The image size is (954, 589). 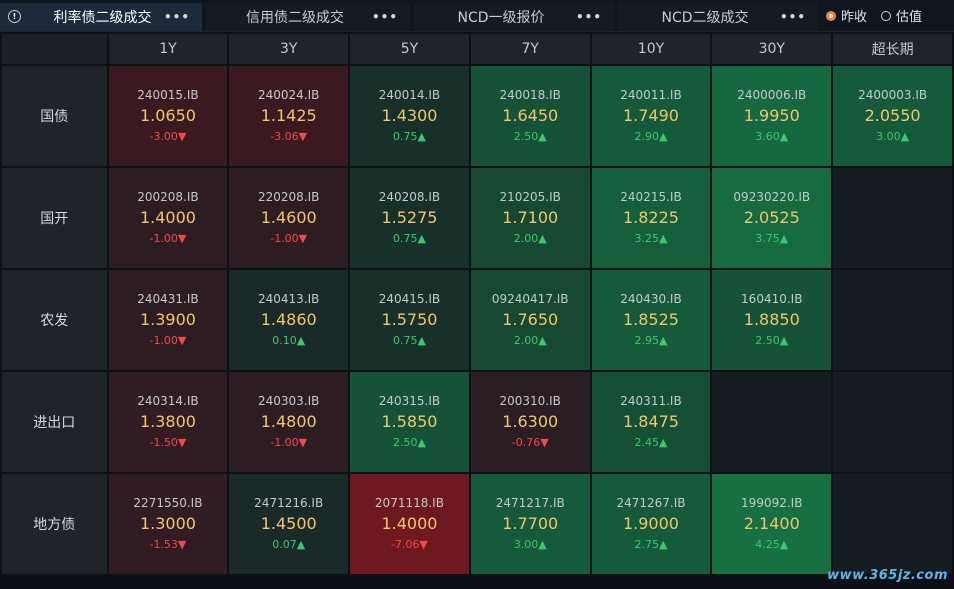 I want to click on bond-yield: 1.3000, so click(x=167, y=523).